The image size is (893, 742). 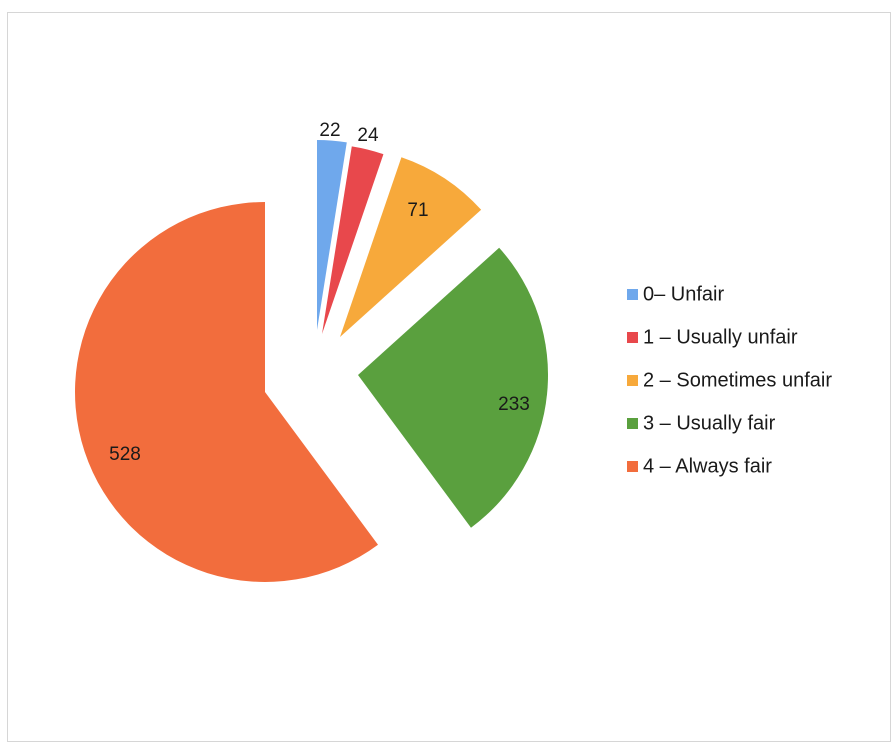 What do you see at coordinates (329, 130) in the screenshot?
I see `slice-value-label-0: 22` at bounding box center [329, 130].